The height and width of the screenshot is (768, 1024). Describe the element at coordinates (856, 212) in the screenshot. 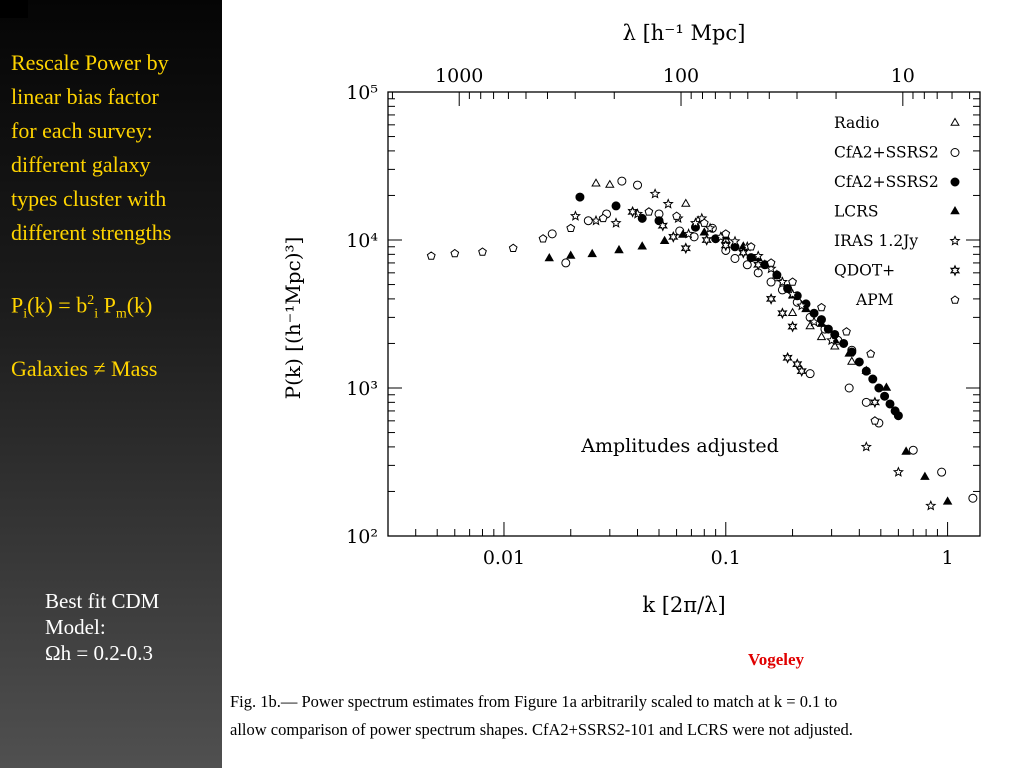

I see `legend-label: LCRS` at that location.